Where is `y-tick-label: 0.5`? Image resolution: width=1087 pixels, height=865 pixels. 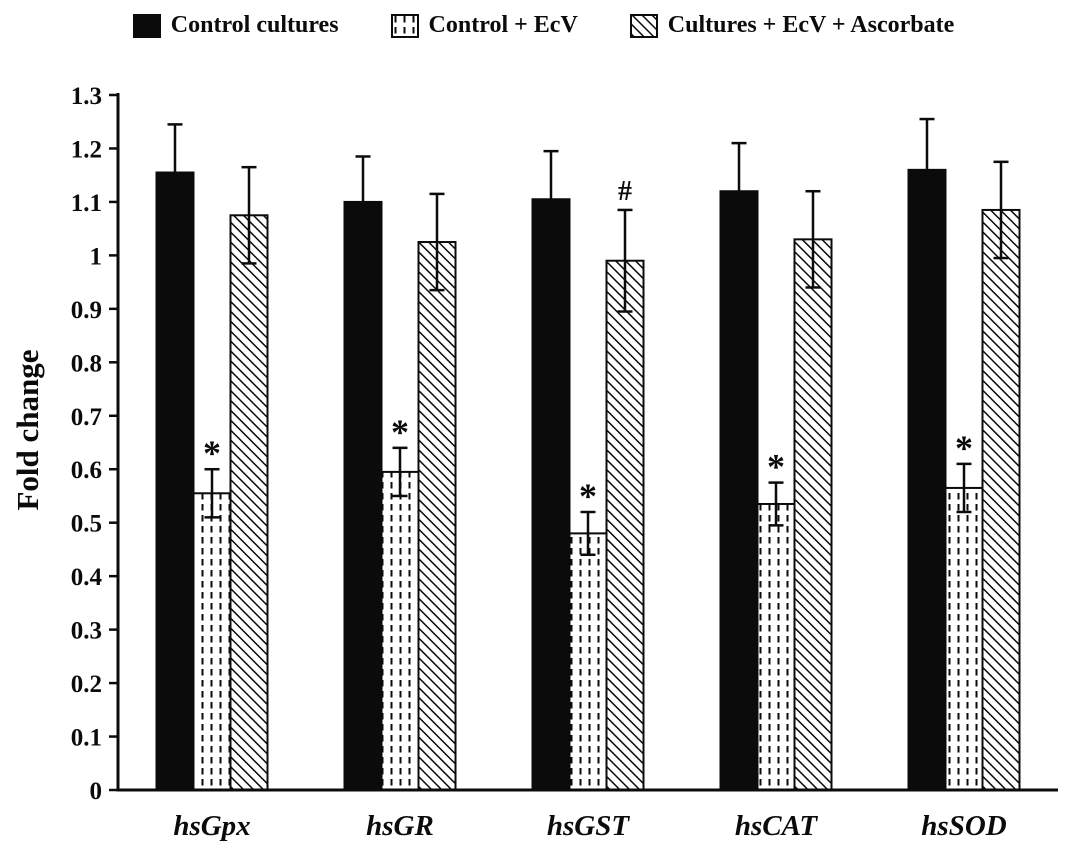 y-tick-label: 0.5 is located at coordinates (86, 524).